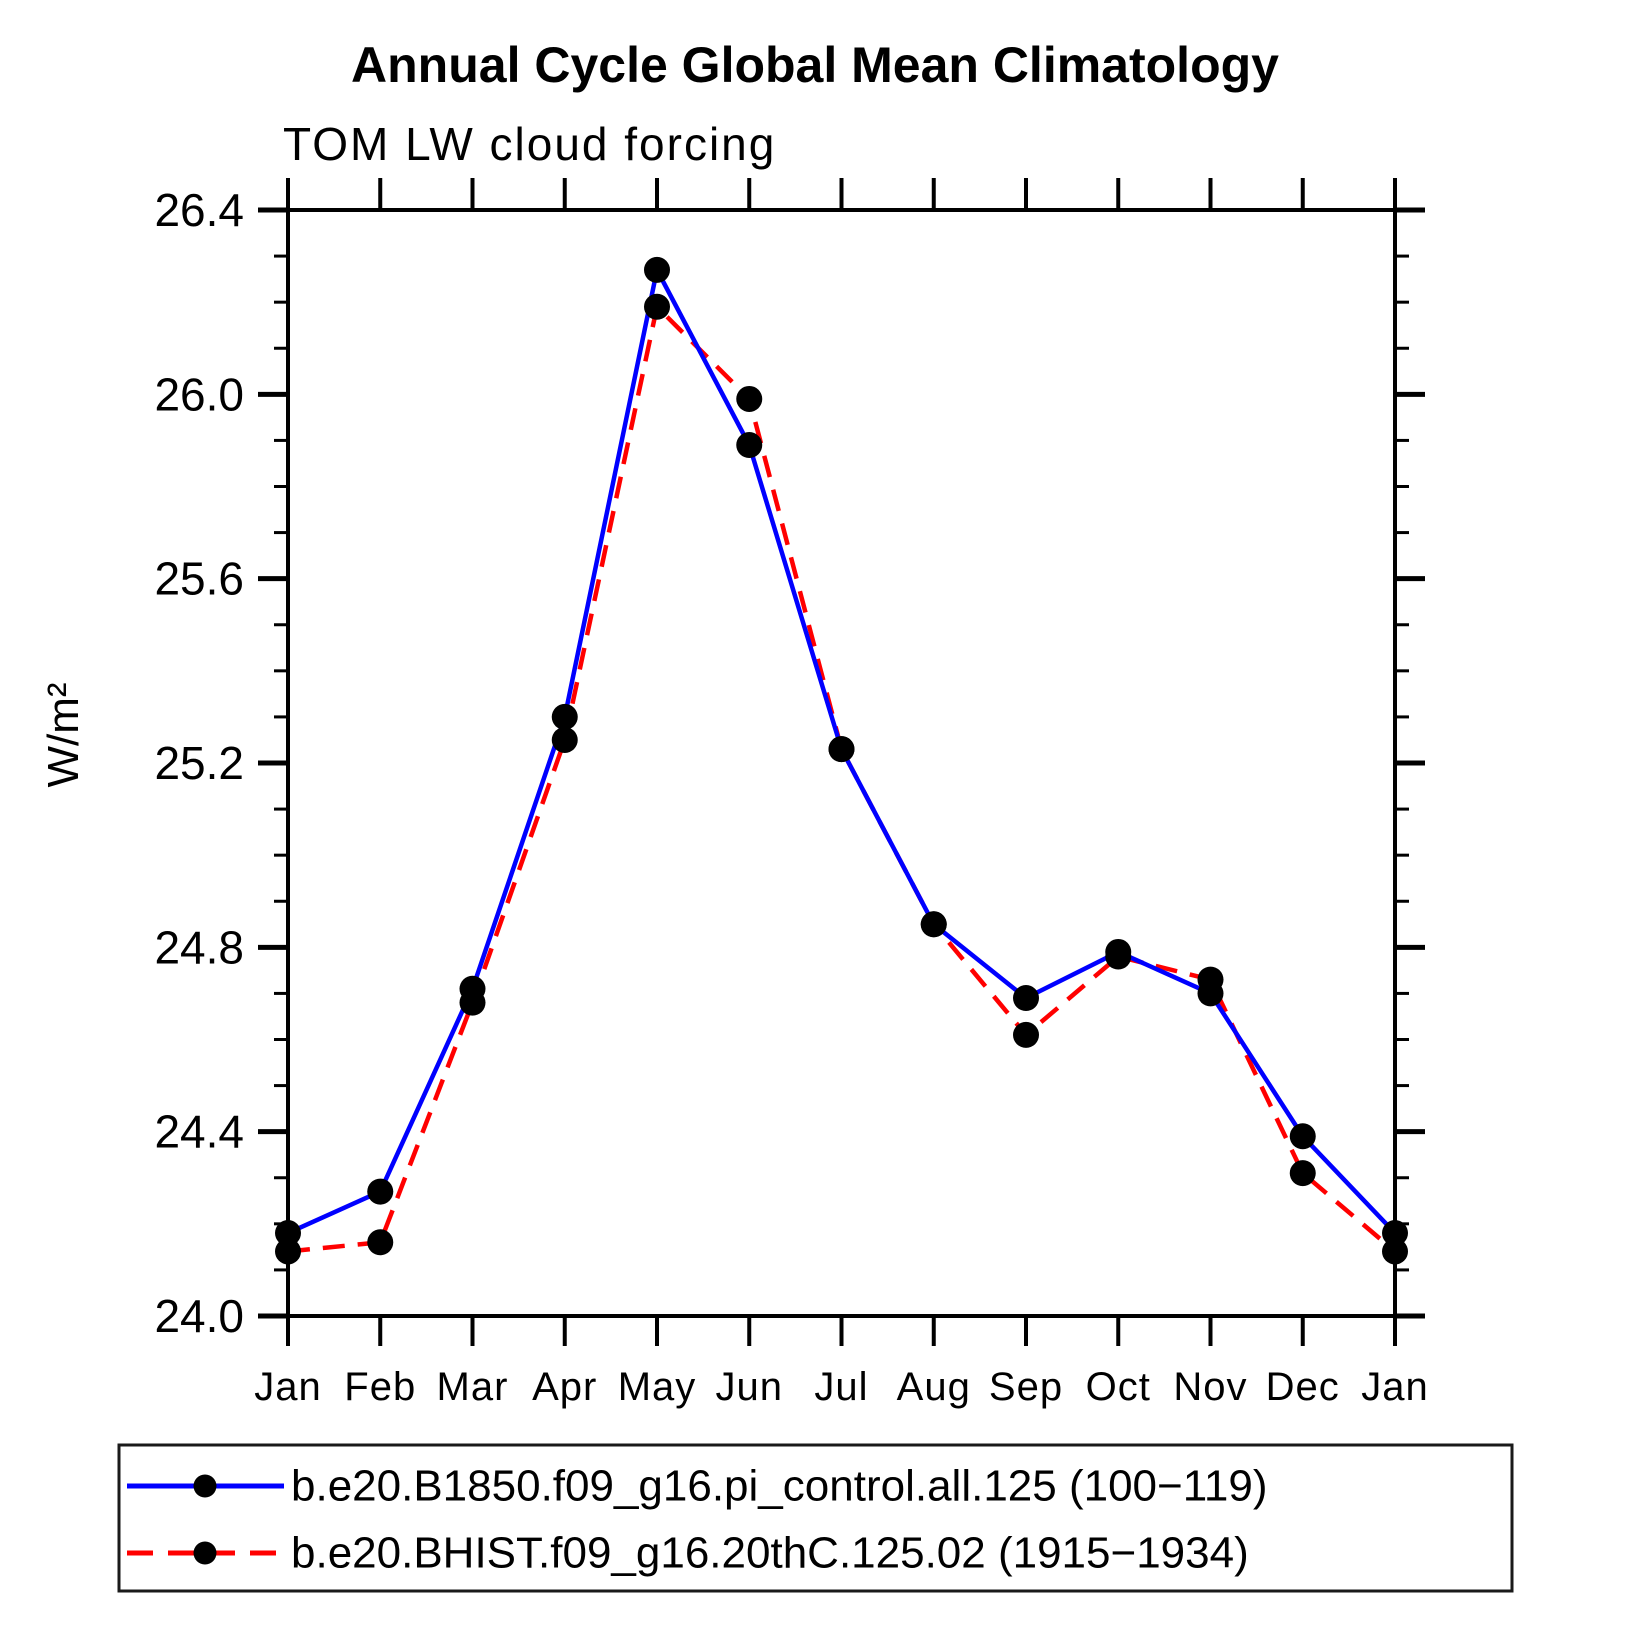 Image resolution: width=1630 pixels, height=1630 pixels. Describe the element at coordinates (750, 1387) in the screenshot. I see `x-tick-label: Jun` at that location.